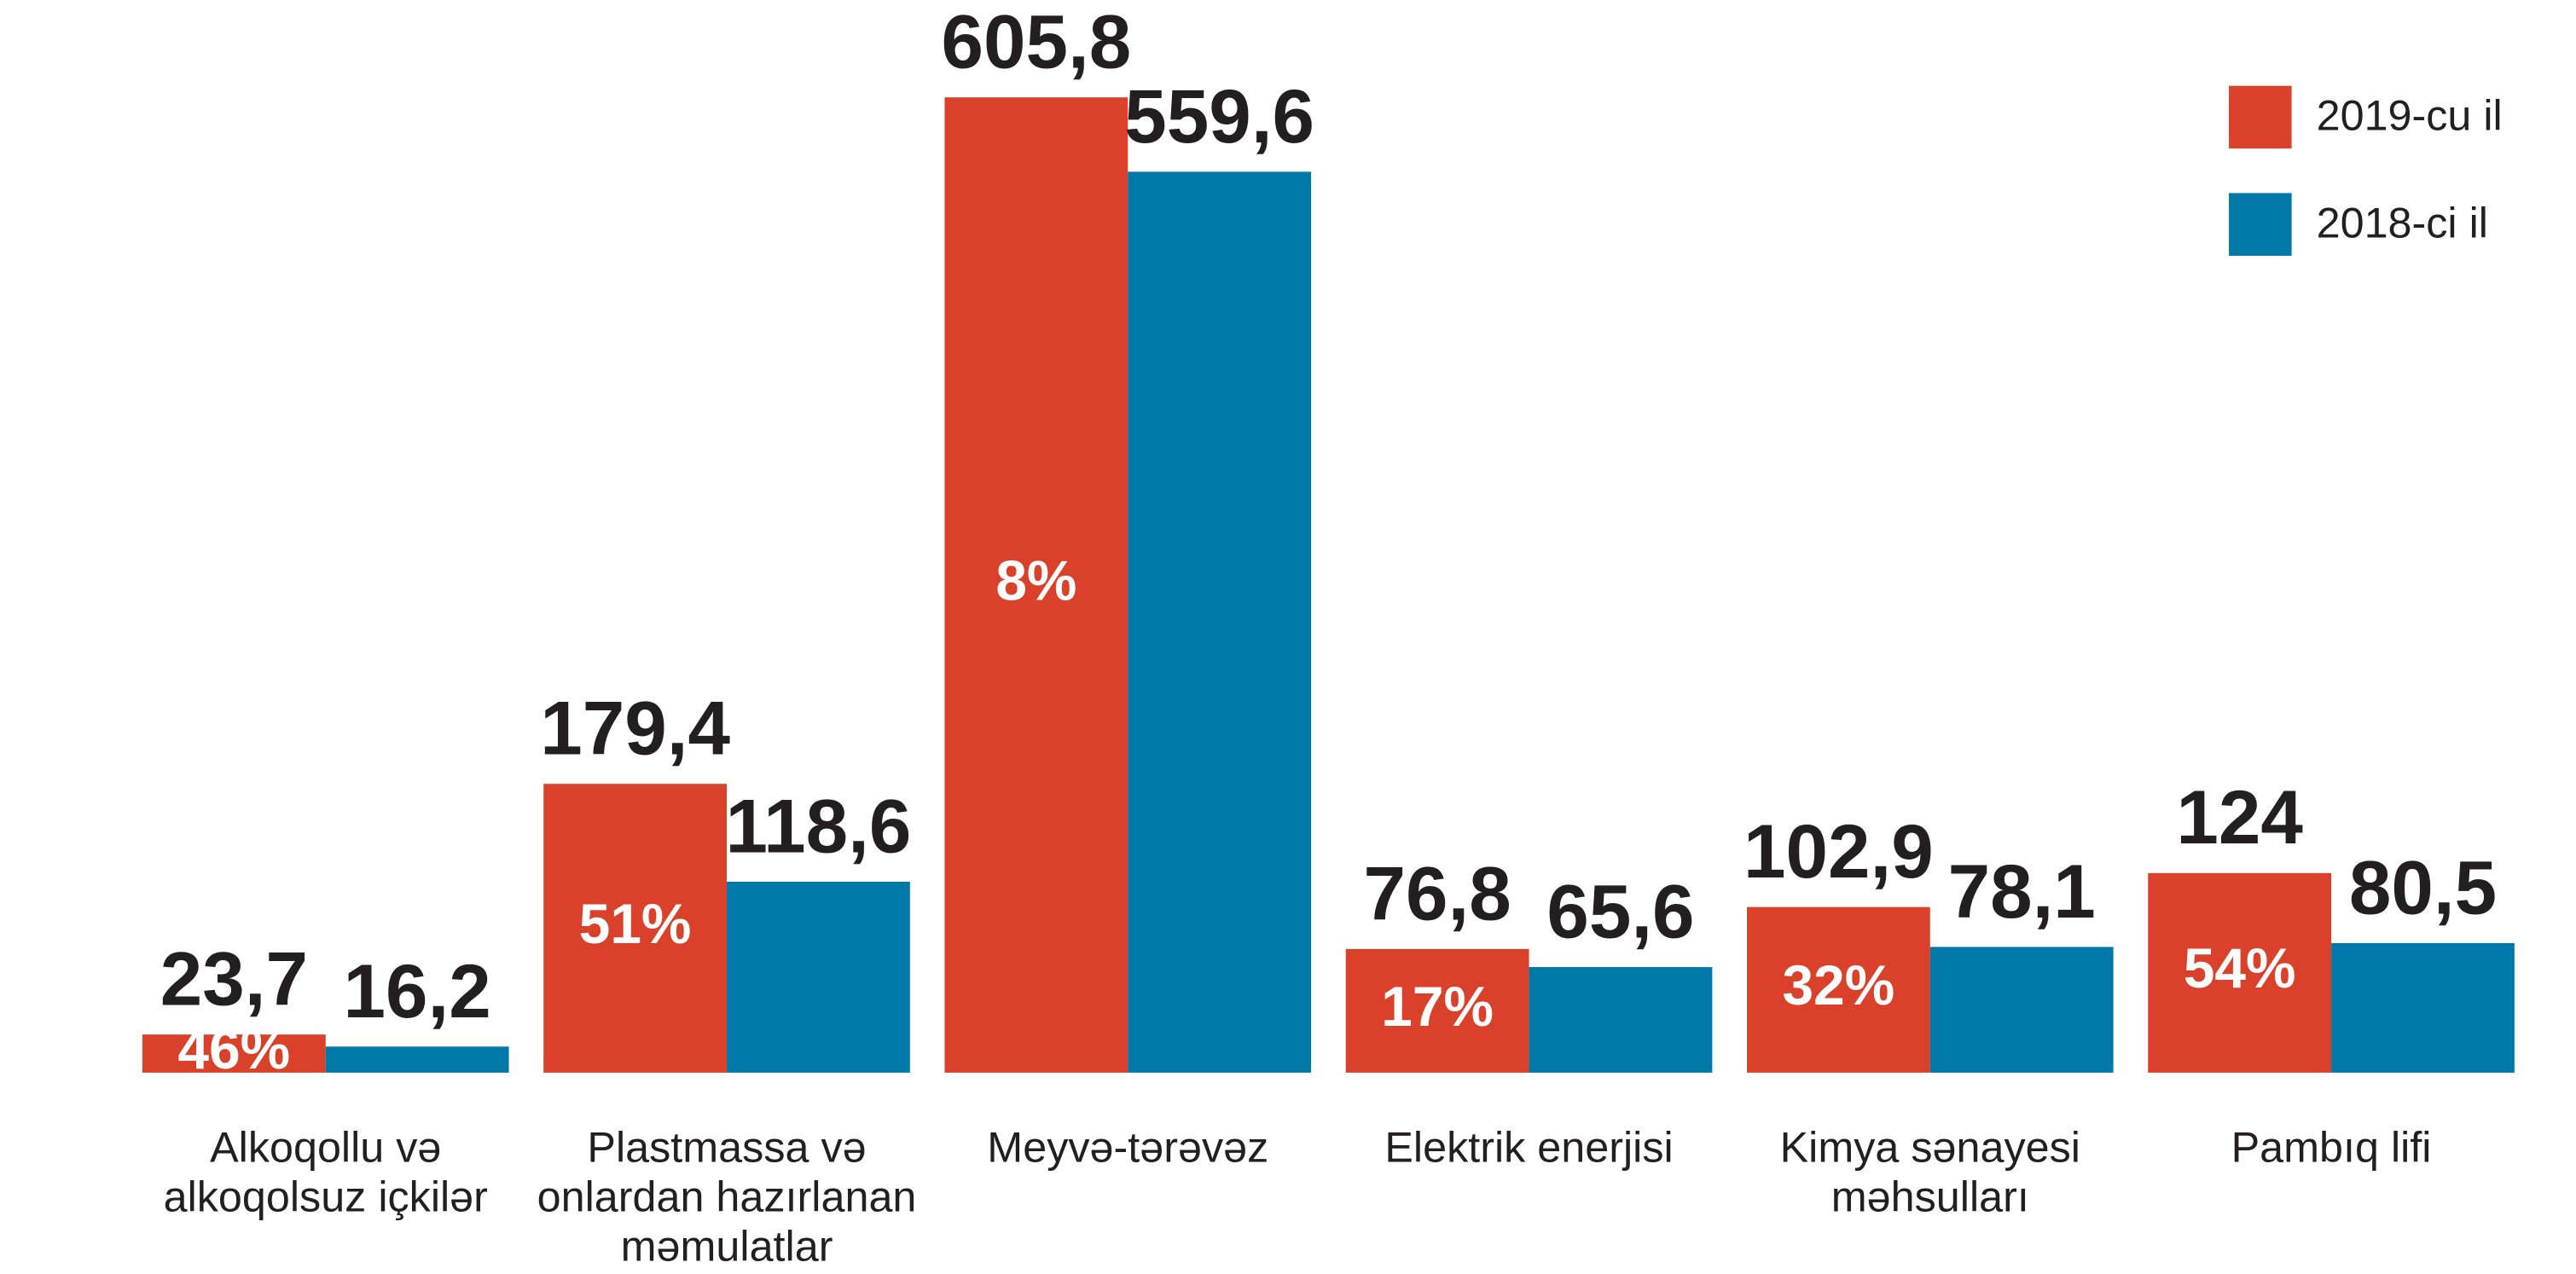 This screenshot has width=2576, height=1274. What do you see at coordinates (635, 728) in the screenshot?
I see `value-label: 179,4` at bounding box center [635, 728].